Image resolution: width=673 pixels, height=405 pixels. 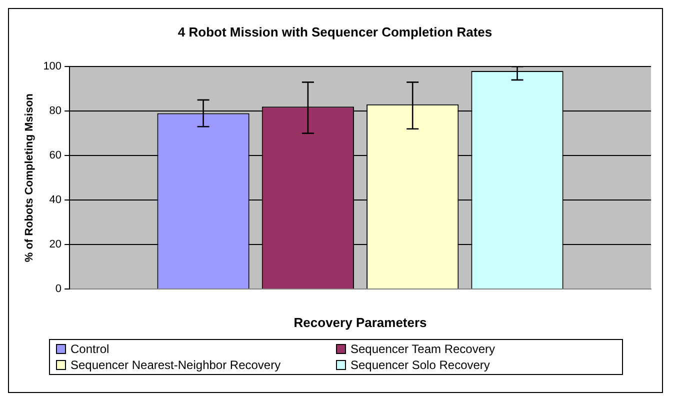 What do you see at coordinates (30, 177) in the screenshot?
I see `y-axis-title: % of Robots Completing Msison` at bounding box center [30, 177].